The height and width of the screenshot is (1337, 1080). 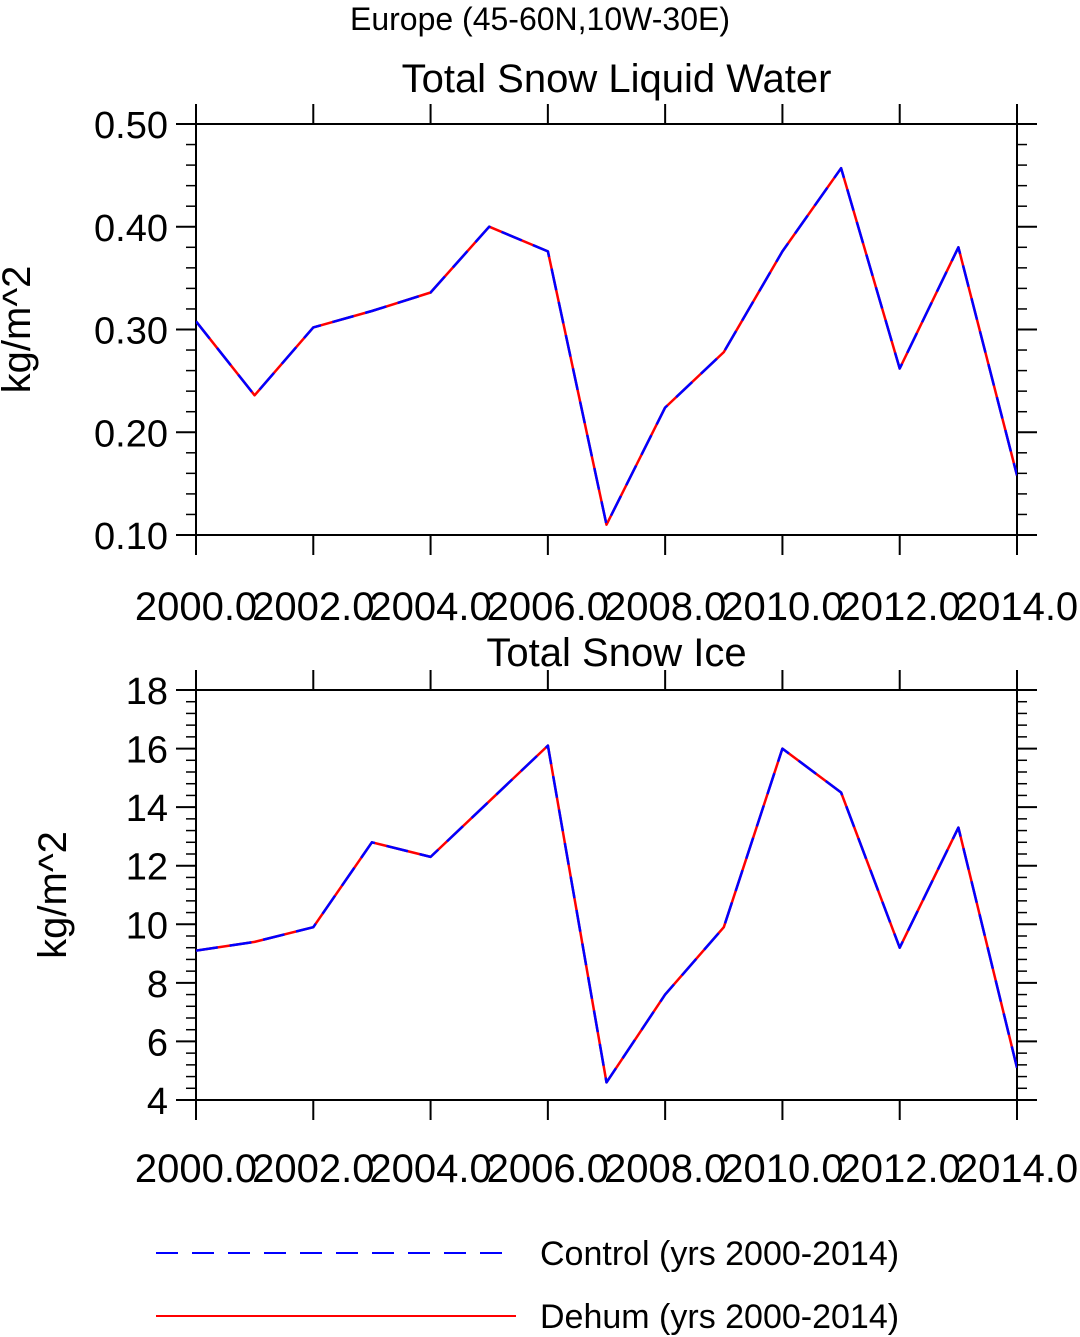 What do you see at coordinates (617, 79) in the screenshot?
I see `chart-title: Total Snow Liquid Water` at bounding box center [617, 79].